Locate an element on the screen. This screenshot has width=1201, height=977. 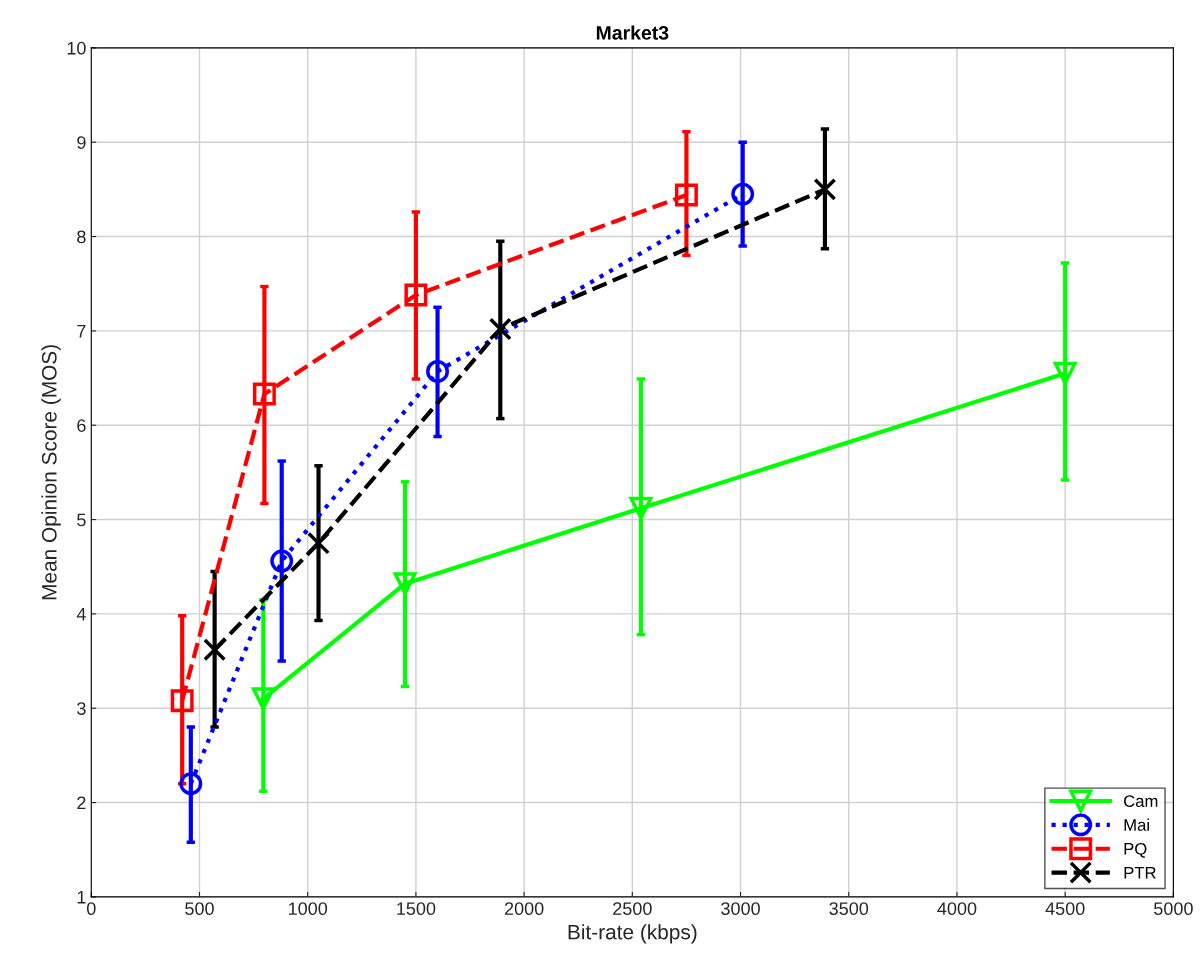
x-tick-label: 500 is located at coordinates (199, 909).